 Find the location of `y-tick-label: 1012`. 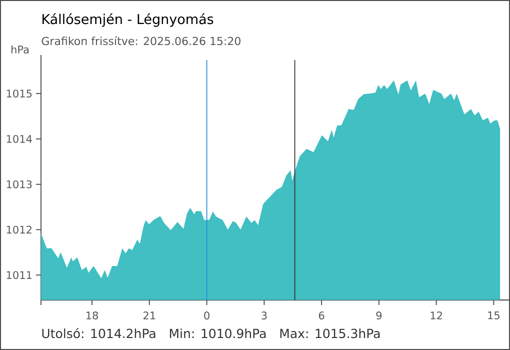

y-tick-label: 1012 is located at coordinates (19, 230).